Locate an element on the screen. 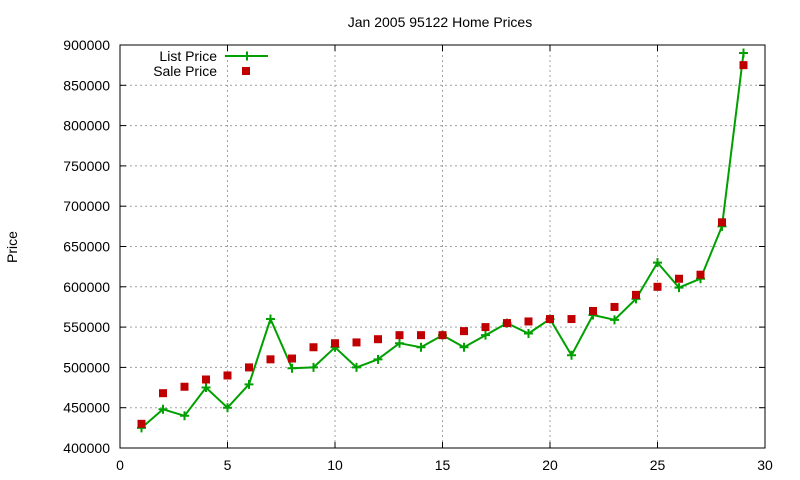 The height and width of the screenshot is (480, 800). y-tick-label: 850000 is located at coordinates (86, 85).